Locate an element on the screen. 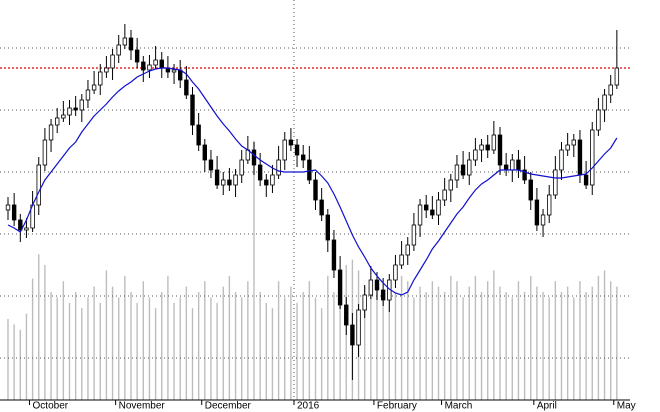 This screenshot has height=412, width=660. x-tick-label: December is located at coordinates (228, 406).